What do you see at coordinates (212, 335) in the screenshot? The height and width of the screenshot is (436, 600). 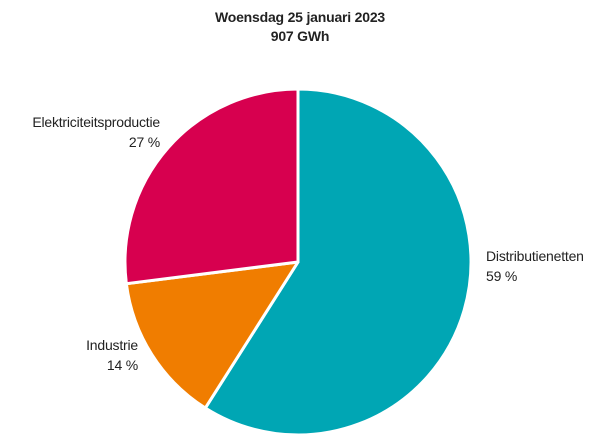 I see `pie-slice-industrie` at bounding box center [212, 335].